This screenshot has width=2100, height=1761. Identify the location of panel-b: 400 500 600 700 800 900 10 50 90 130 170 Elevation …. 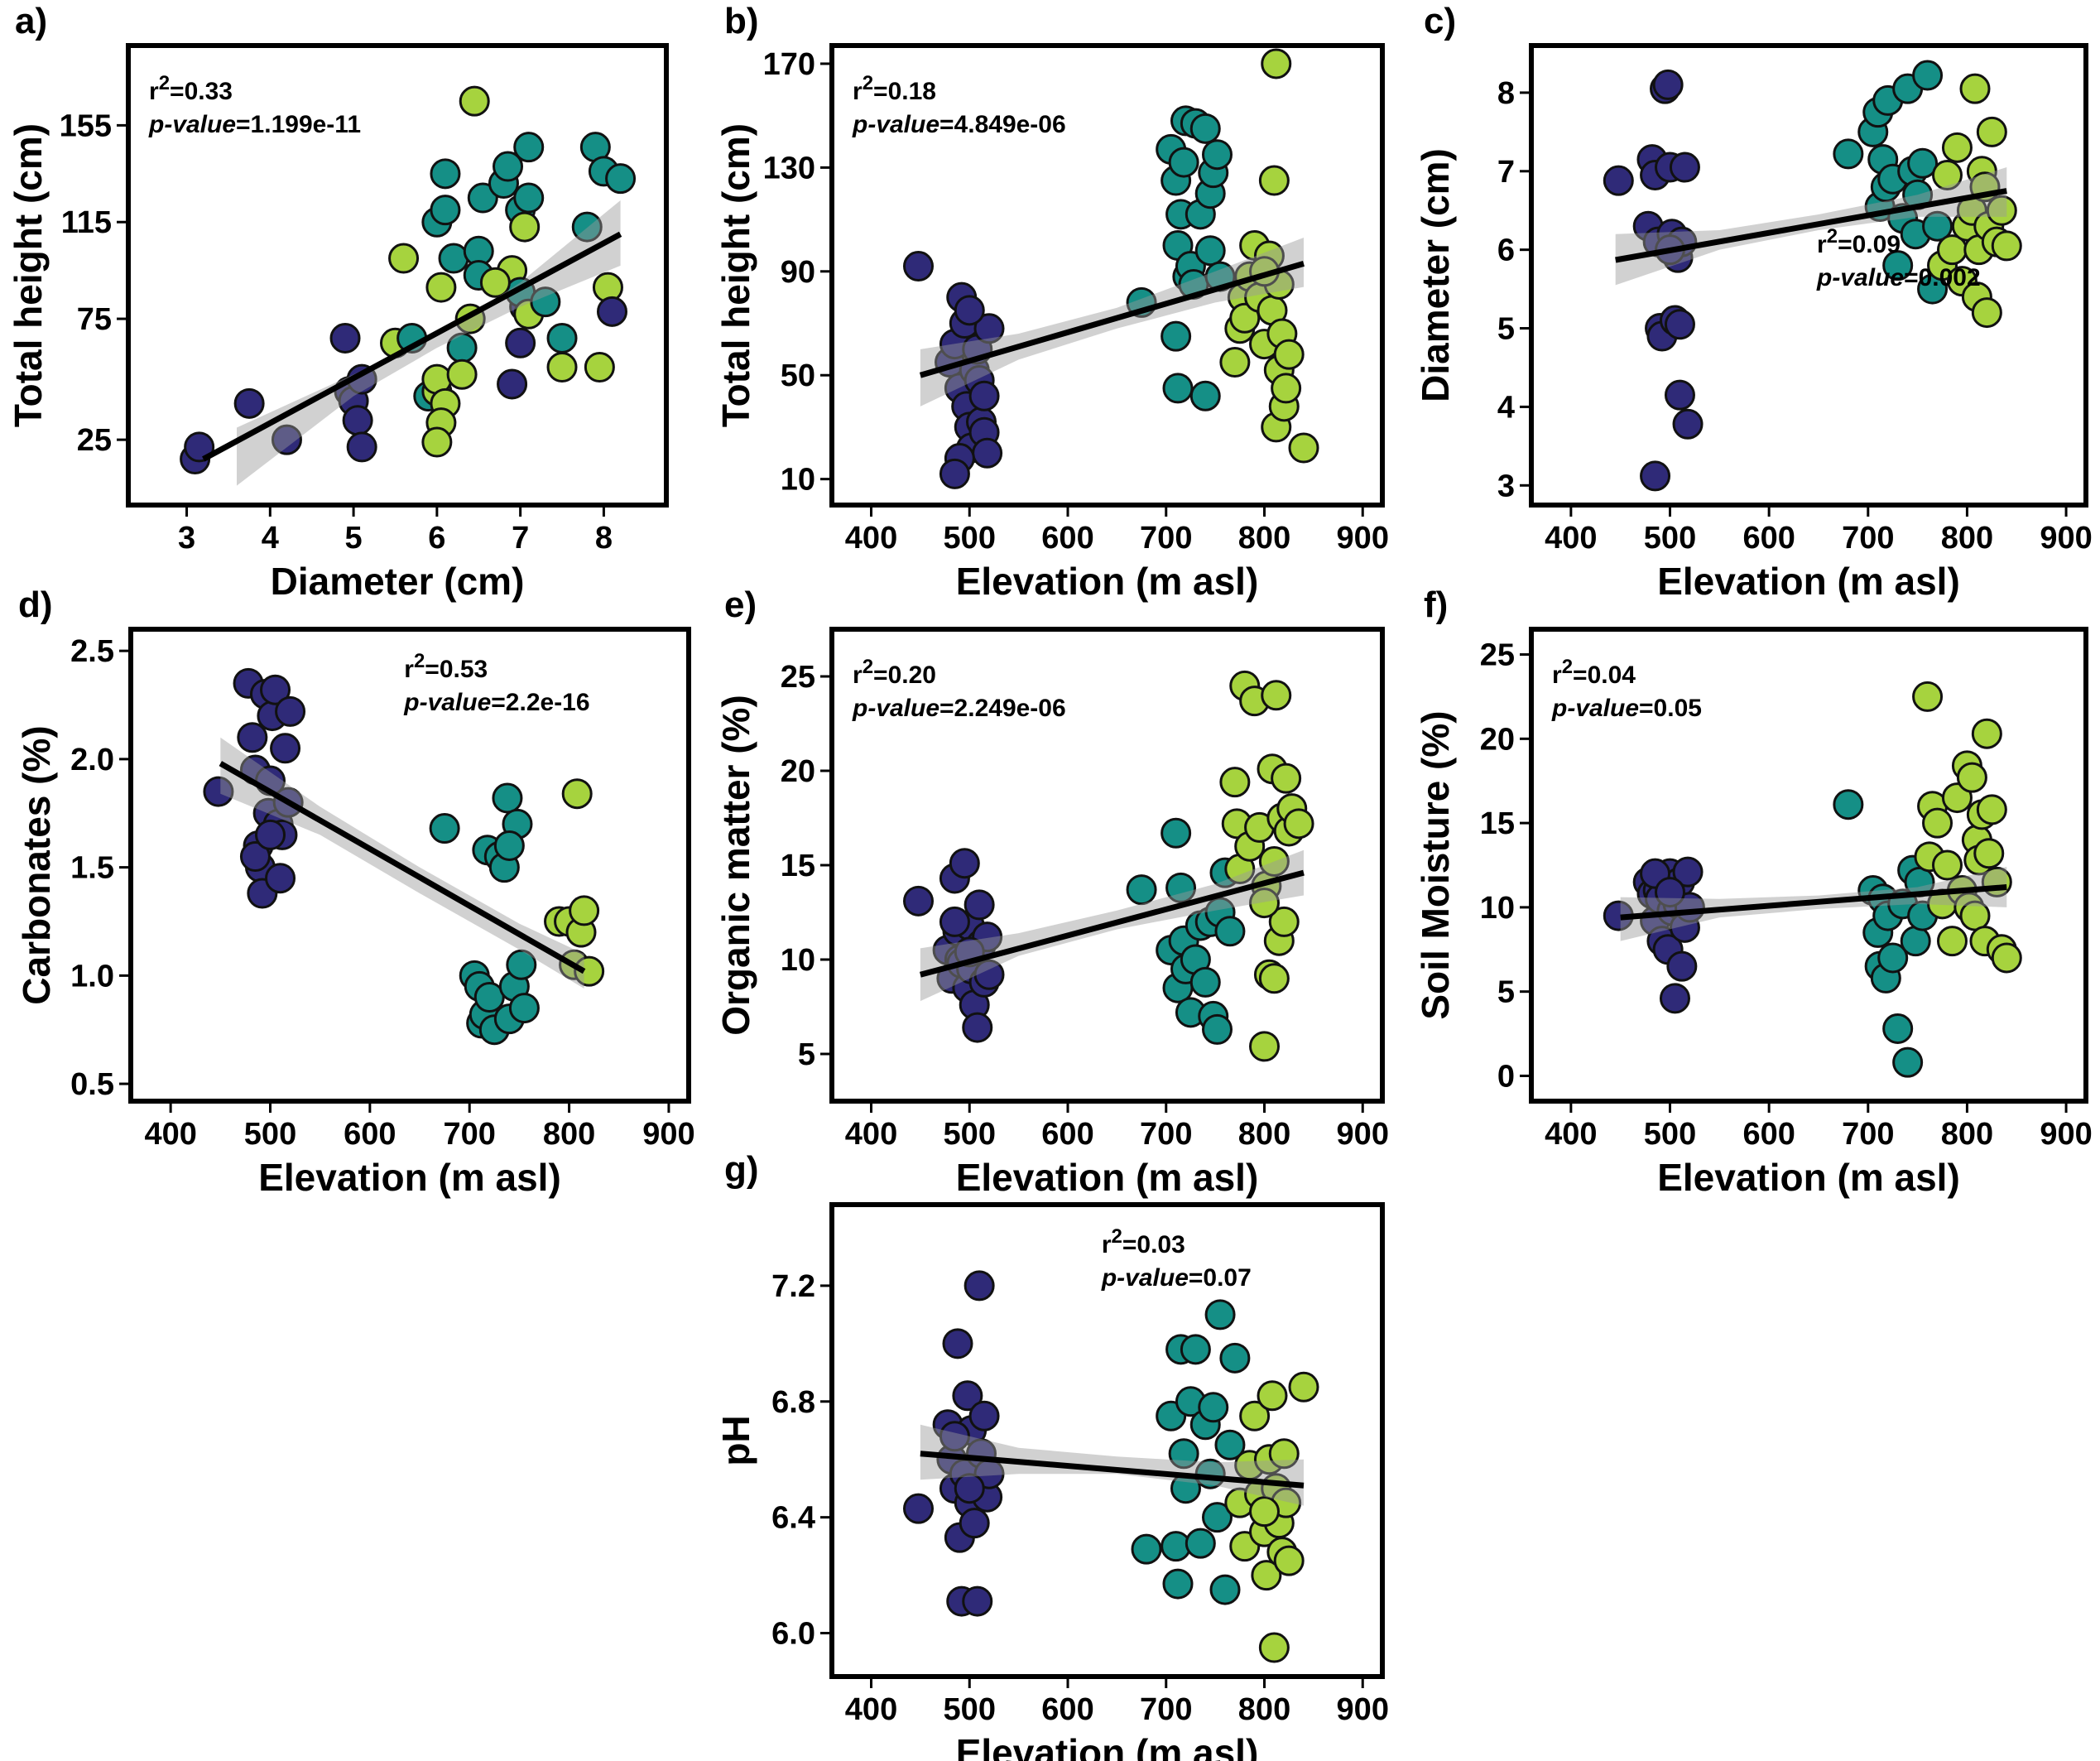
(1051, 302).